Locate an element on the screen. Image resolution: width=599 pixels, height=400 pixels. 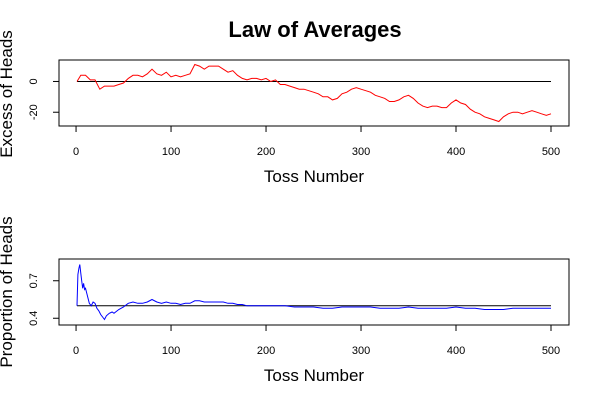
y-axis-label: Proportion of Heads is located at coordinates (8, 291).